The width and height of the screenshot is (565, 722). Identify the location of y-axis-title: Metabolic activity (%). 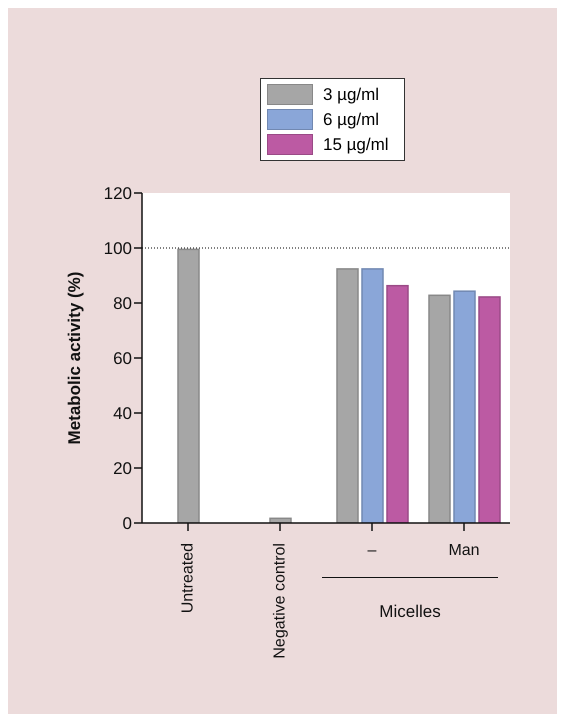
(74, 358).